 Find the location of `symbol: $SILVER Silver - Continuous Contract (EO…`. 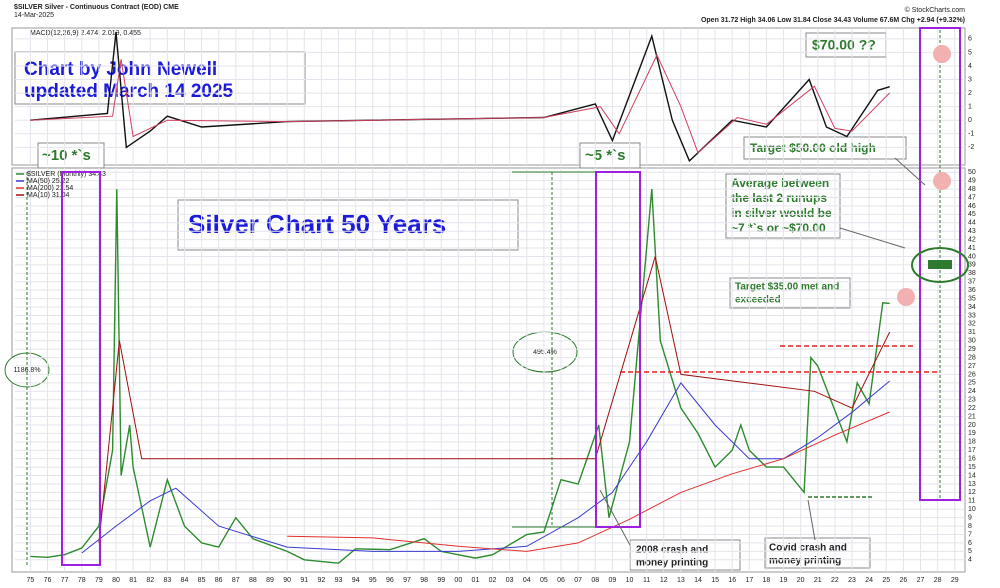

symbol: $SILVER Silver - Continuous Contract (EO… is located at coordinates (96, 7).